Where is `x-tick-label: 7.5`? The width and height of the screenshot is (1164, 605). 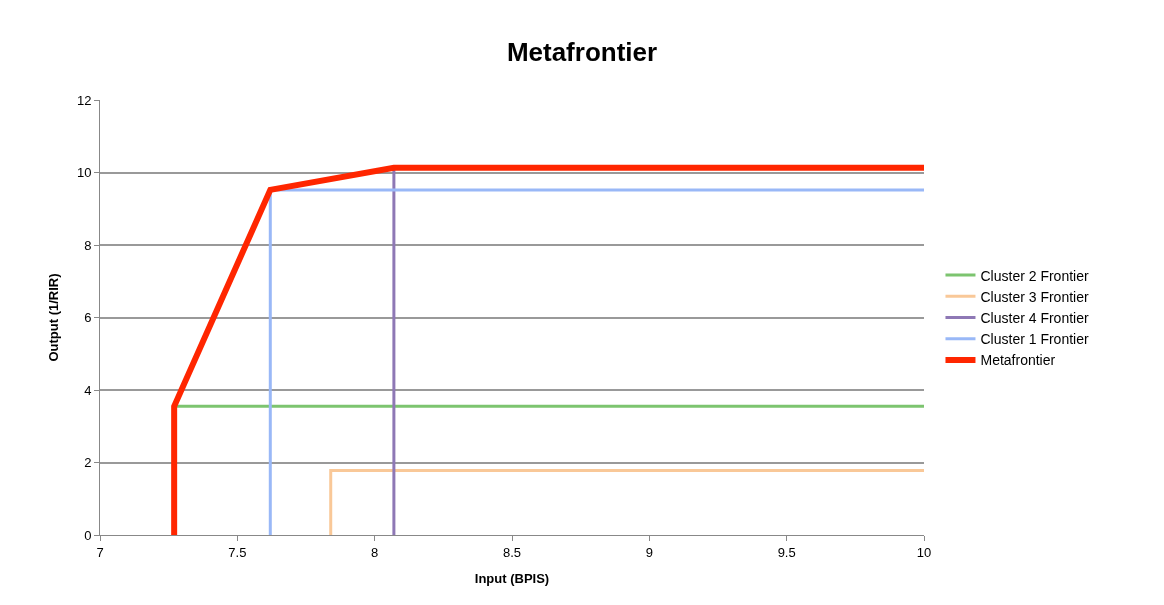
x-tick-label: 7.5 is located at coordinates (237, 552).